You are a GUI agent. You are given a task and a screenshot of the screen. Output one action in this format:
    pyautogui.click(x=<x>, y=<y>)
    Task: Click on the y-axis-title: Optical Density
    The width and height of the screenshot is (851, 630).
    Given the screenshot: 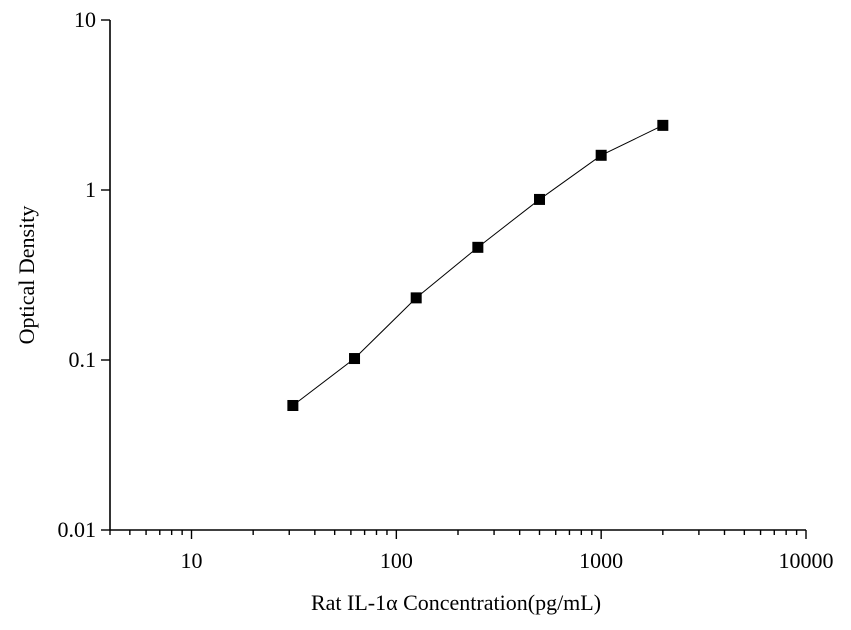 What is the action you would take?
    pyautogui.click(x=26, y=275)
    